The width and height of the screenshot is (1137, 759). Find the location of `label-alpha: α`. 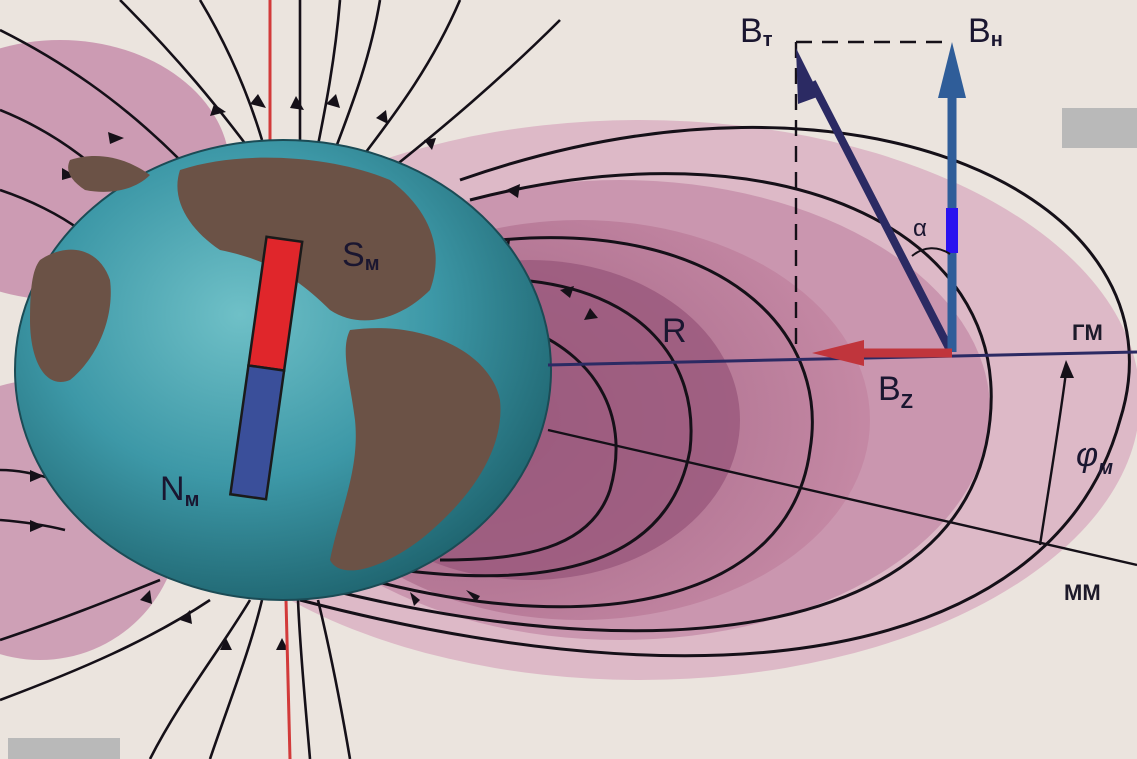

label-alpha: α is located at coordinates (920, 228).